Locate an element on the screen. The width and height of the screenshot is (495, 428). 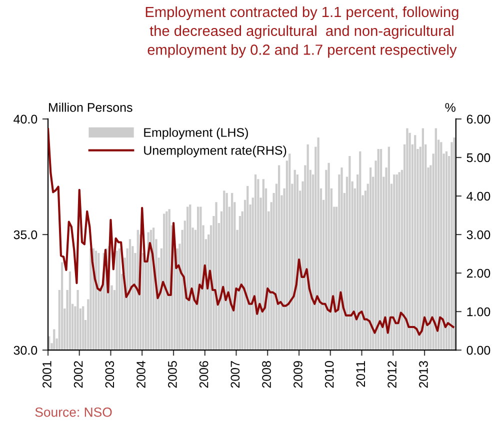
y2-tick-label: 1.00 is located at coordinates (478, 311).